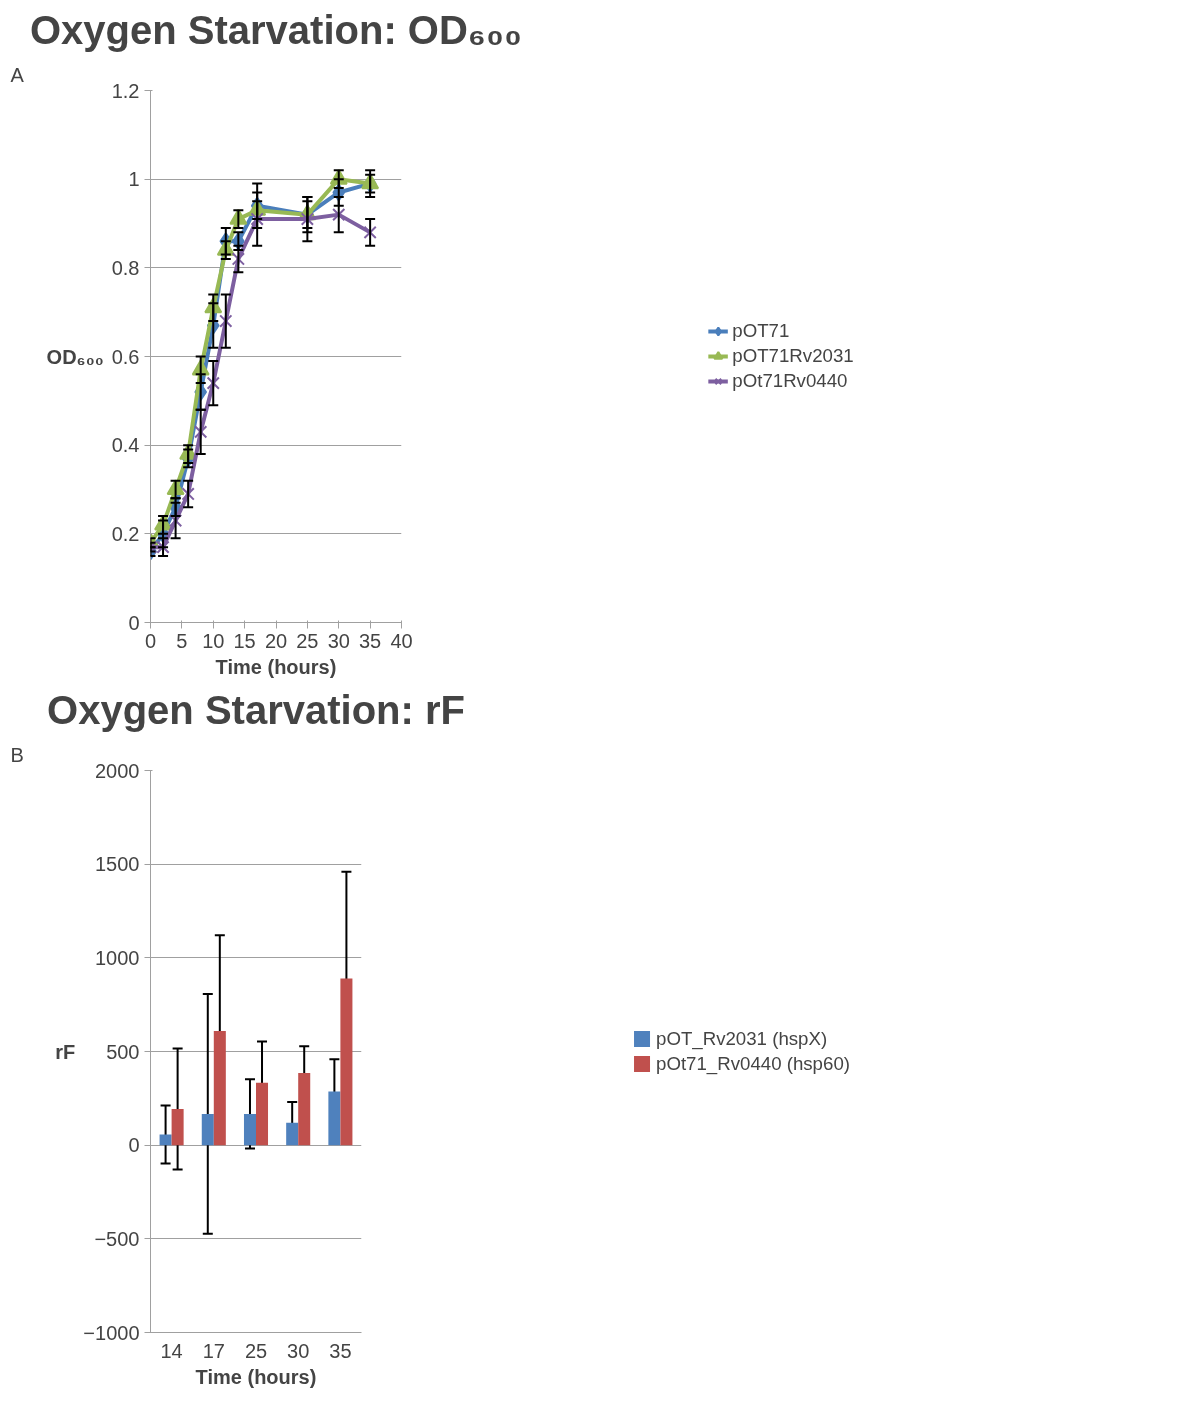  I want to click on y-tick-label: 0.8, so click(125, 267).